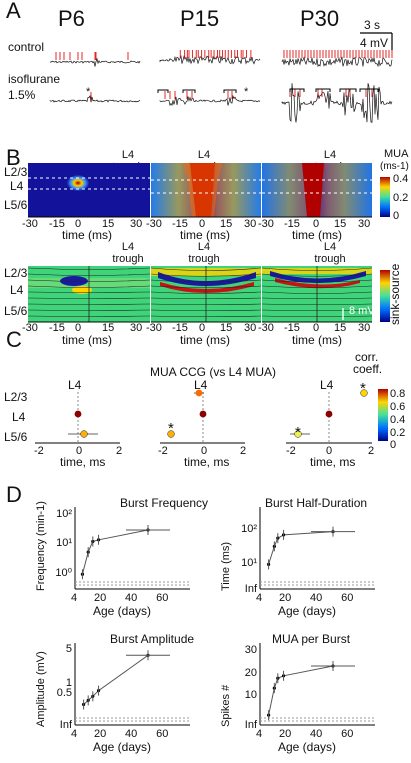  Describe the element at coordinates (207, 462) in the screenshot. I see `c-xlabel-2: time, ms` at that location.